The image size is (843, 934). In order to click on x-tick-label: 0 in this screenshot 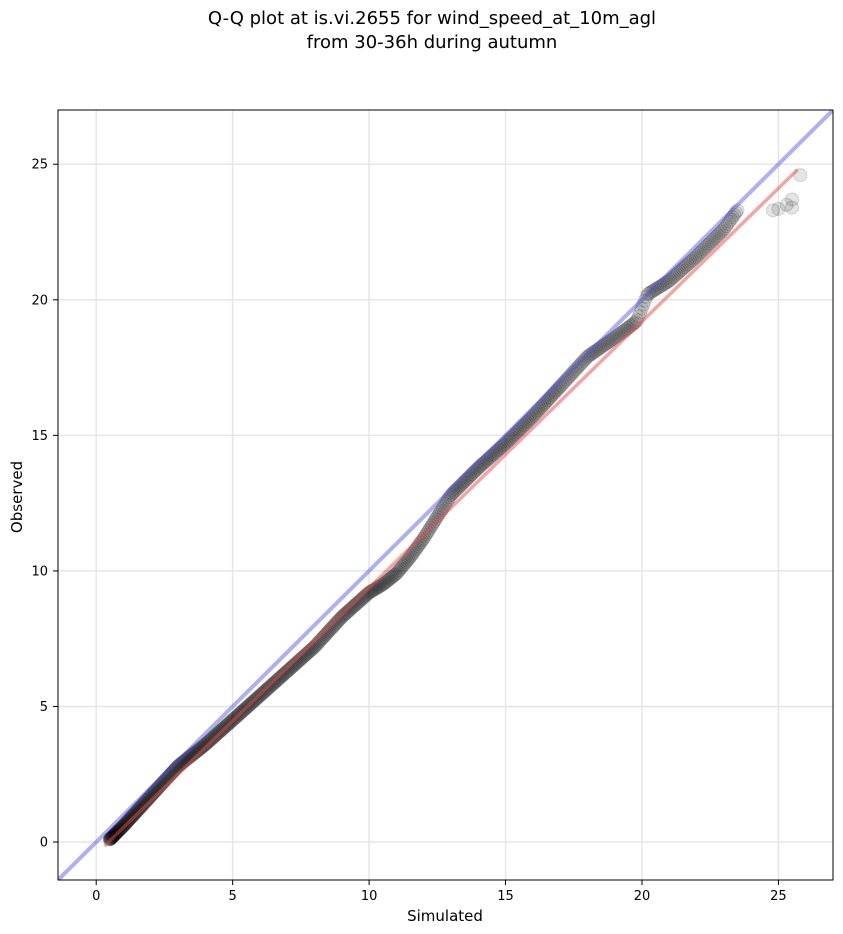, I will do `click(96, 896)`.